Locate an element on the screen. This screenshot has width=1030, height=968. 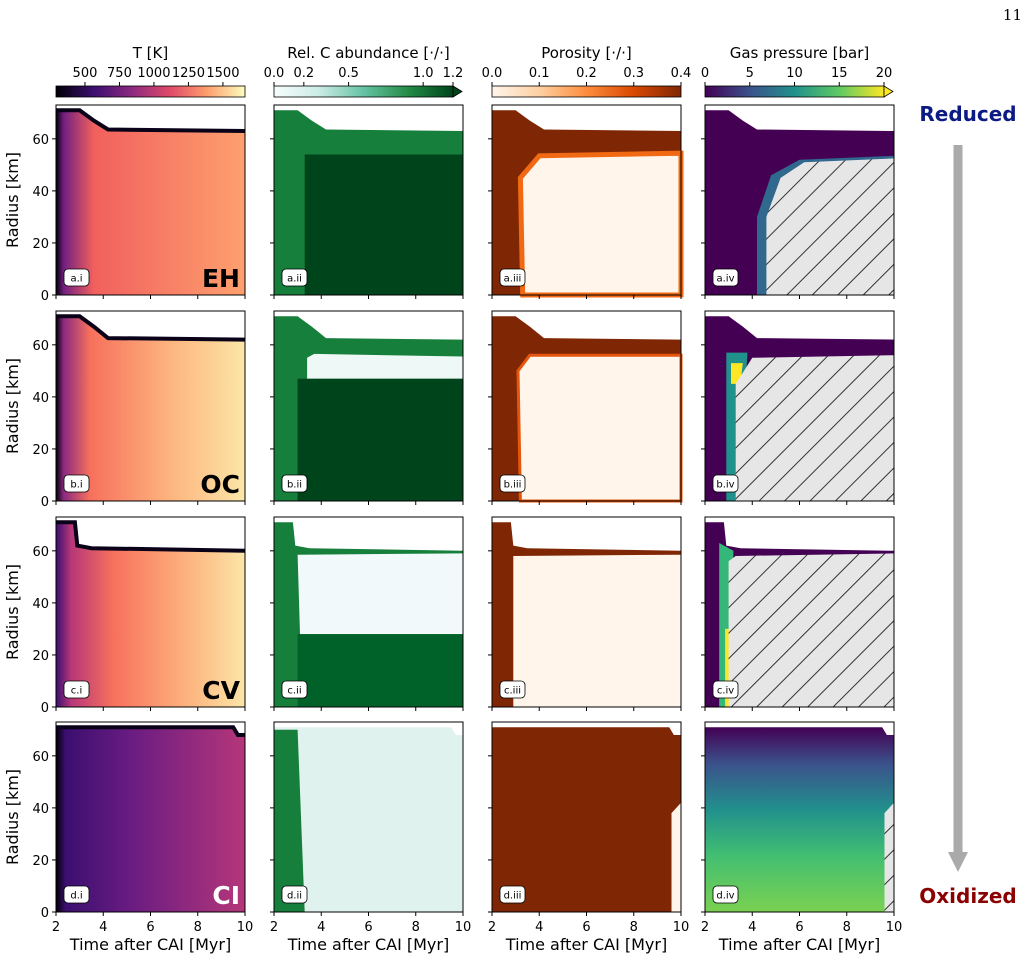
colorbar-label: T [K] is located at coordinates (150, 53).